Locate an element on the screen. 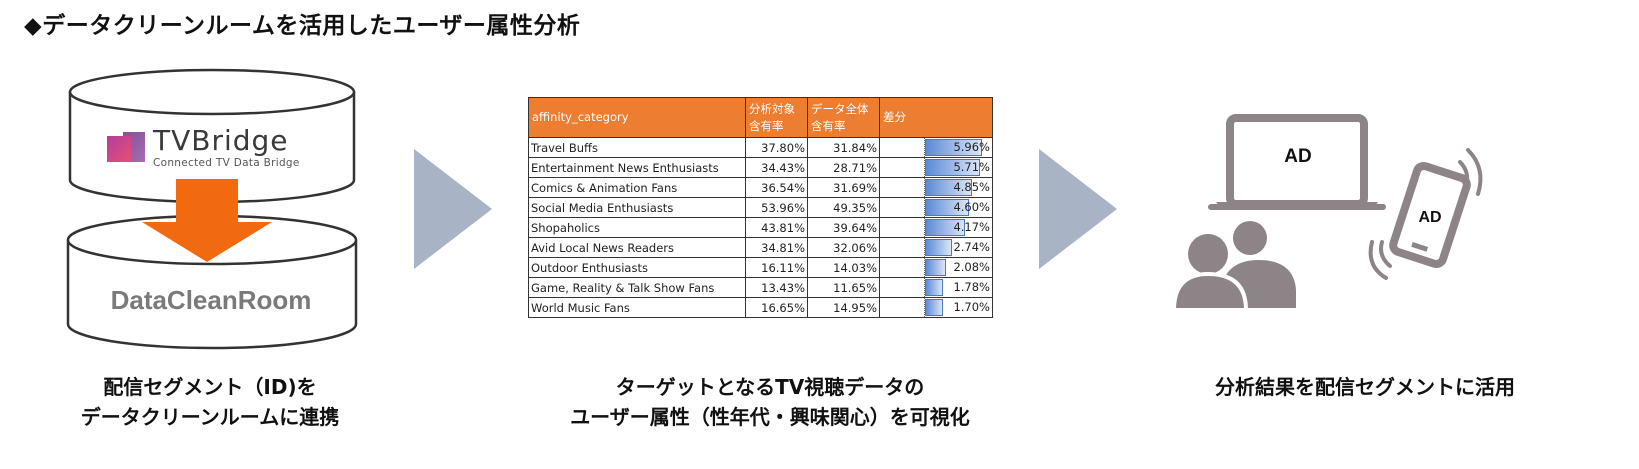  overall-rate-cell: 32.06% is located at coordinates (843, 247).